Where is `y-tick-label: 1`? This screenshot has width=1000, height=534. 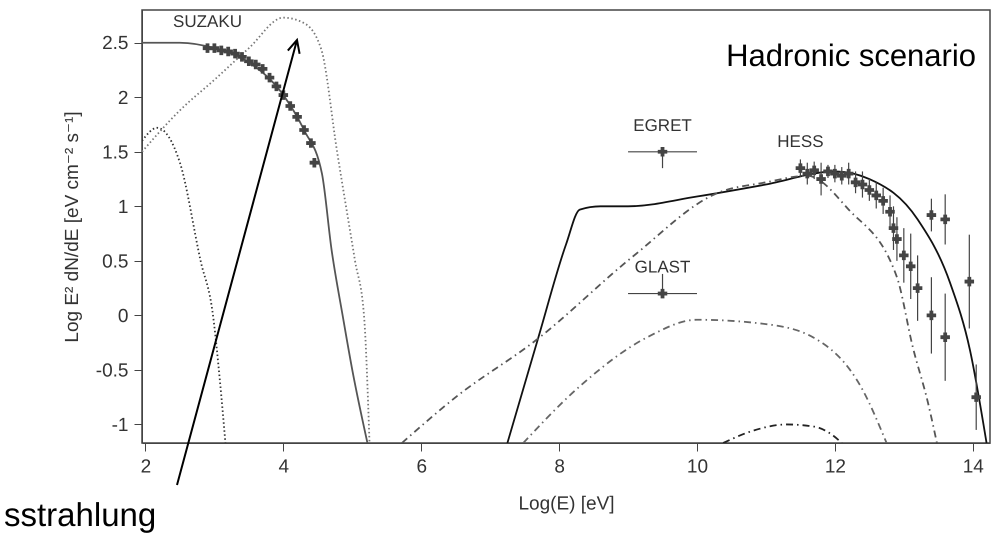 y-tick-label: 1 is located at coordinates (123, 207).